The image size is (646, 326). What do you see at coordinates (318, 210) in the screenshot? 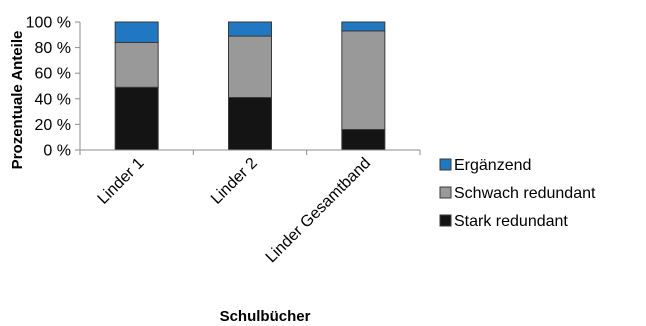
I see `category-label: Linder Gesamtband` at bounding box center [318, 210].